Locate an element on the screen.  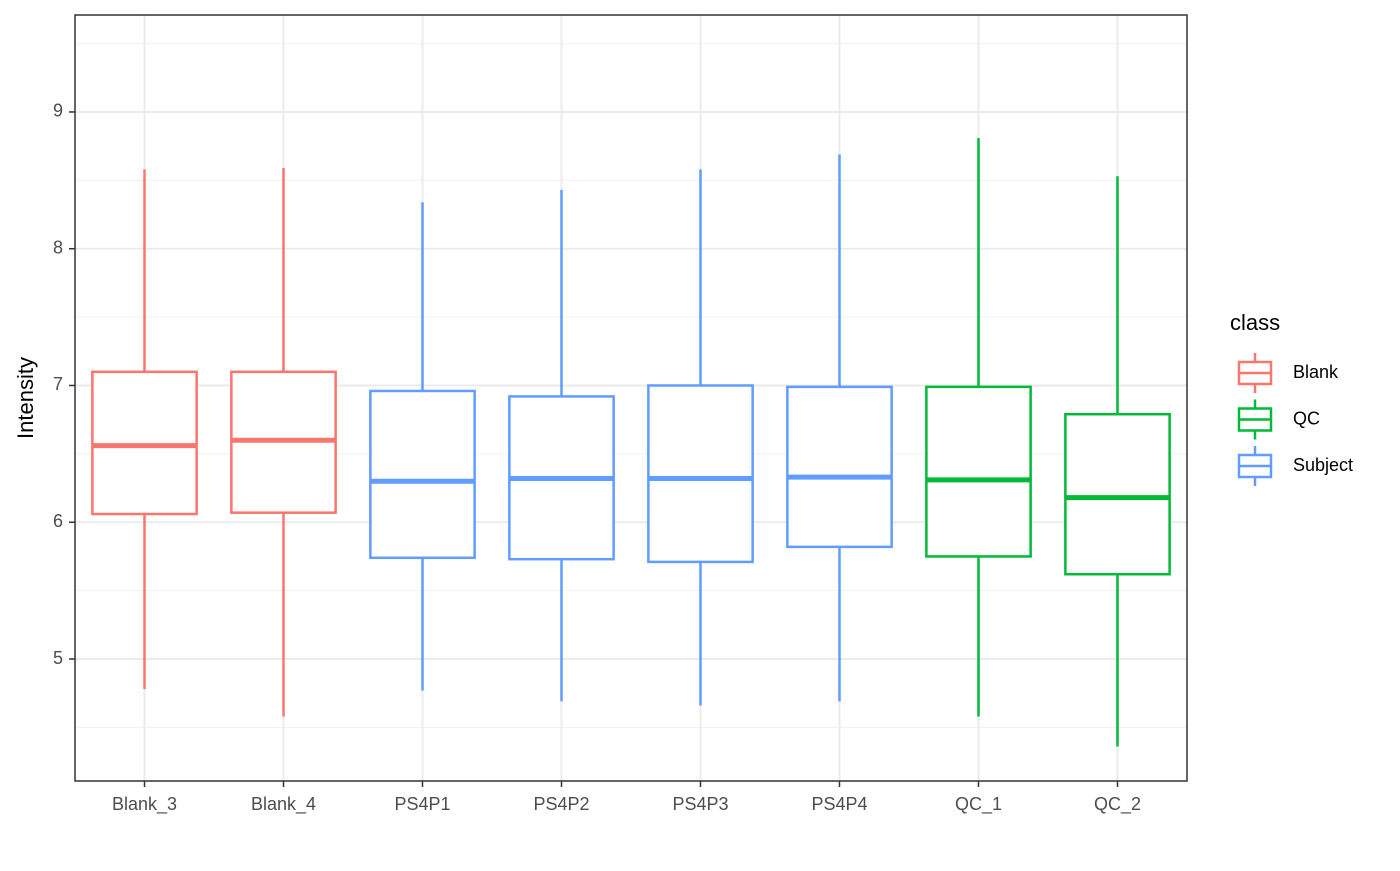
y-tick-label: 8 is located at coordinates (58, 247).